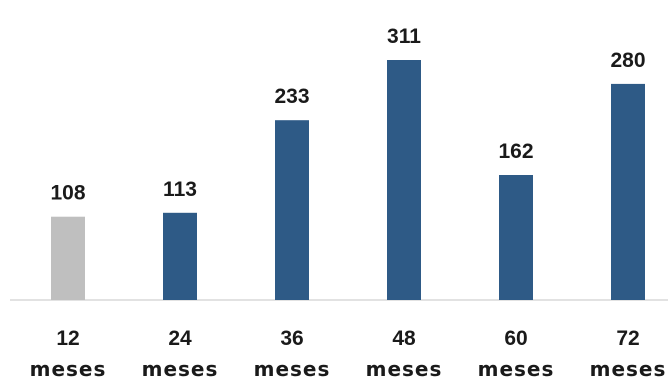  Describe the element at coordinates (68, 369) in the screenshot. I see `tick-label-unit-12: meses` at that location.